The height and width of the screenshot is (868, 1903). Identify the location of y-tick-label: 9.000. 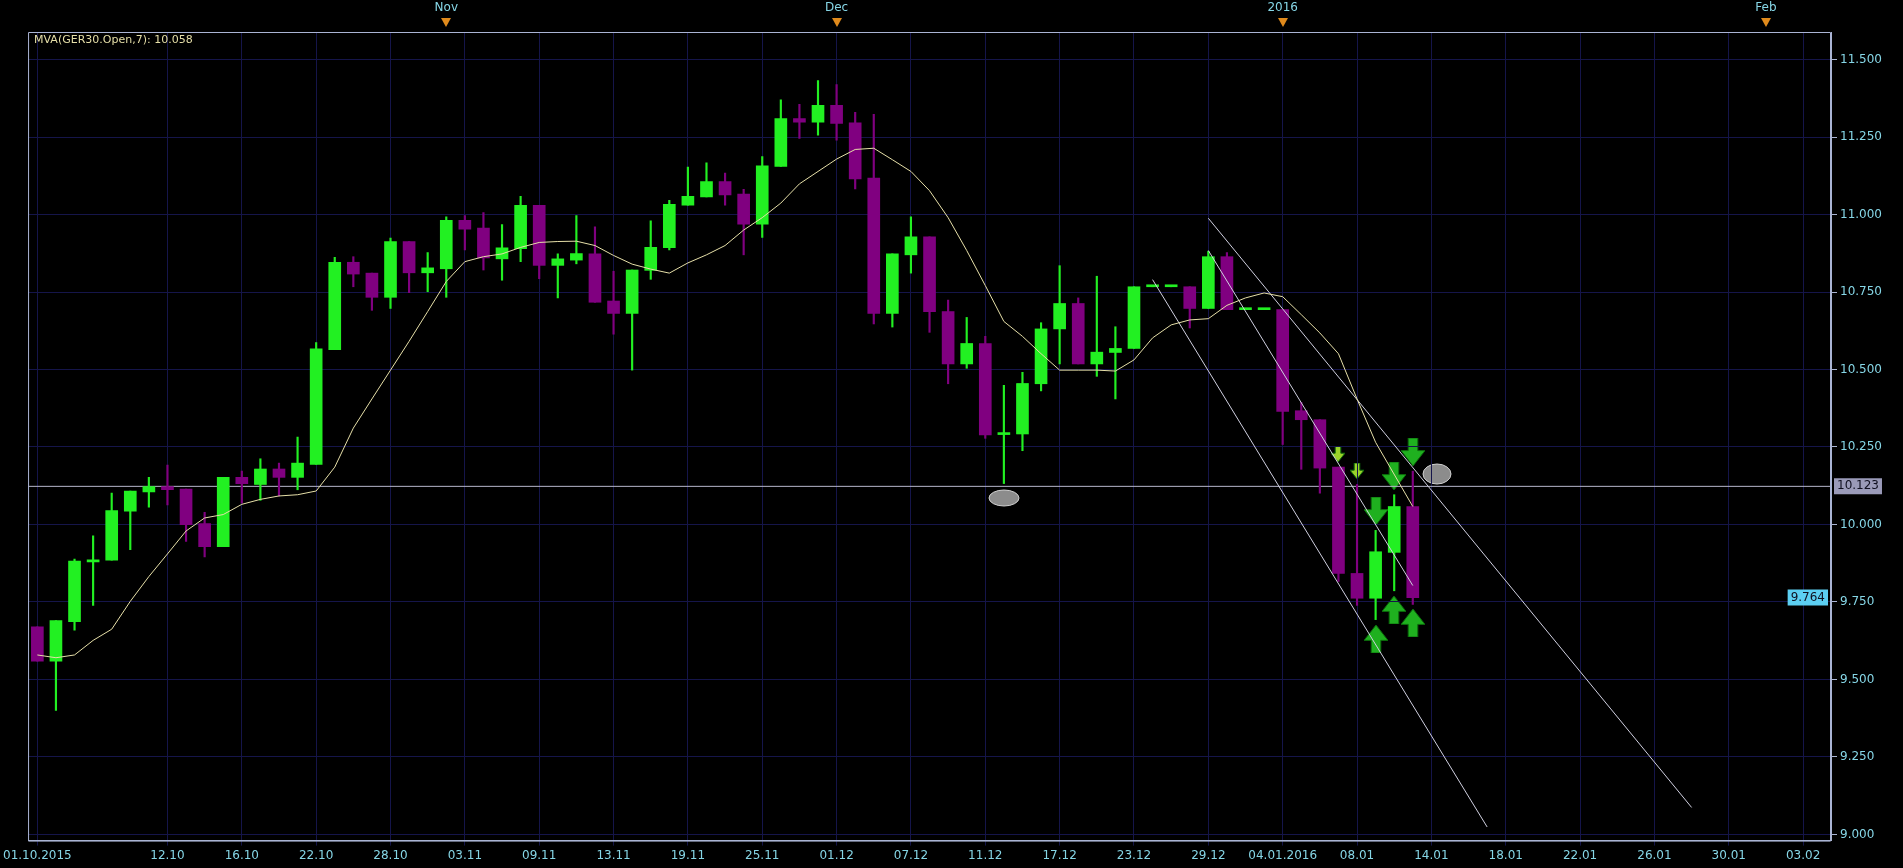
(1857, 833).